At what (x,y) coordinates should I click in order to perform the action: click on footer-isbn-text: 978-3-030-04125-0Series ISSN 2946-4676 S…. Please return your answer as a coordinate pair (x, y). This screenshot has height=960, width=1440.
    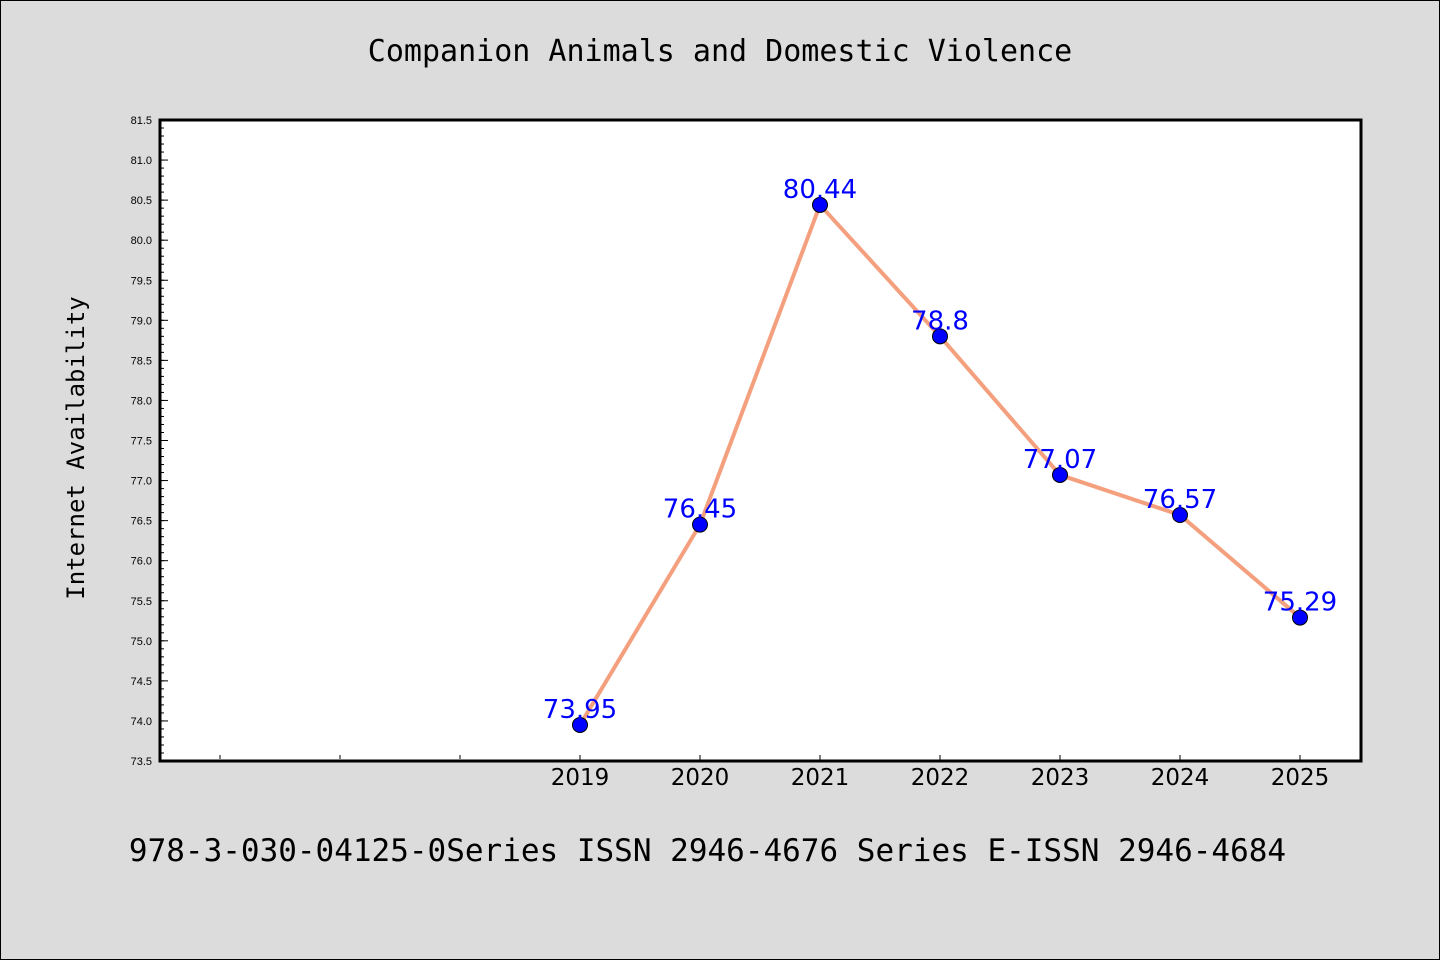
    Looking at the image, I should click on (707, 851).